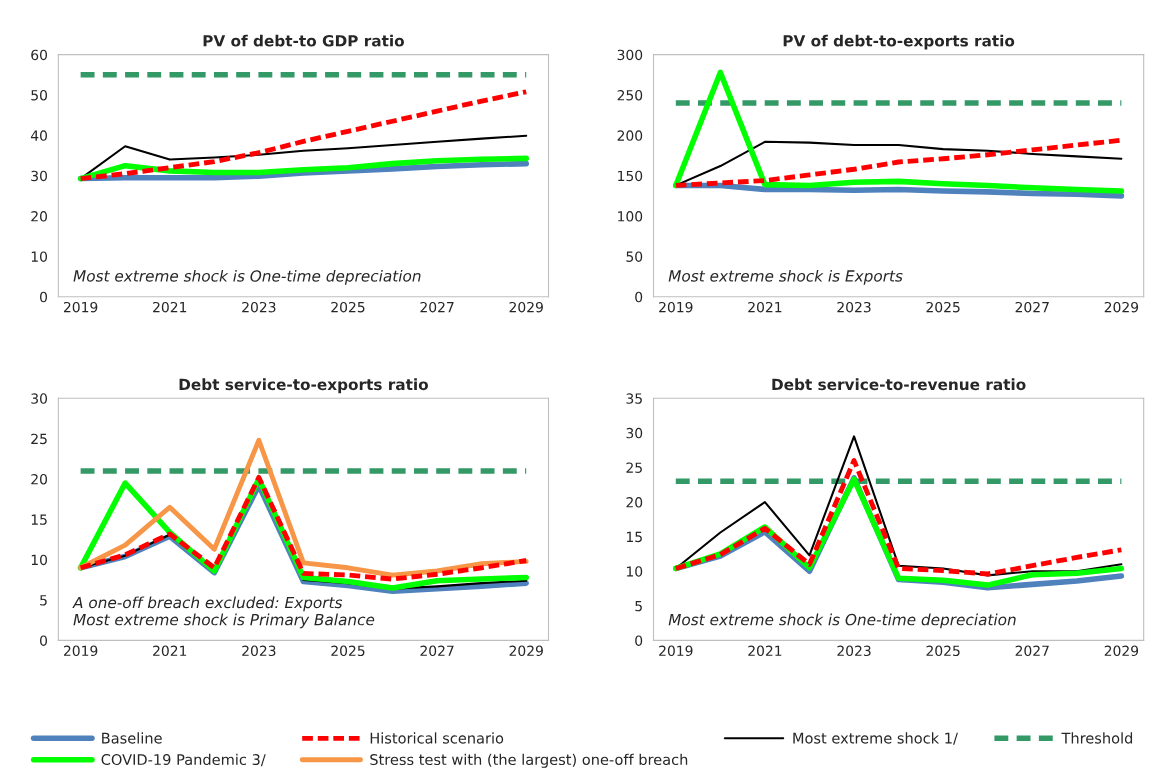 The width and height of the screenshot is (1167, 781). I want to click on legend-label: Stress test with (the largest) one-off breach, so click(529, 760).